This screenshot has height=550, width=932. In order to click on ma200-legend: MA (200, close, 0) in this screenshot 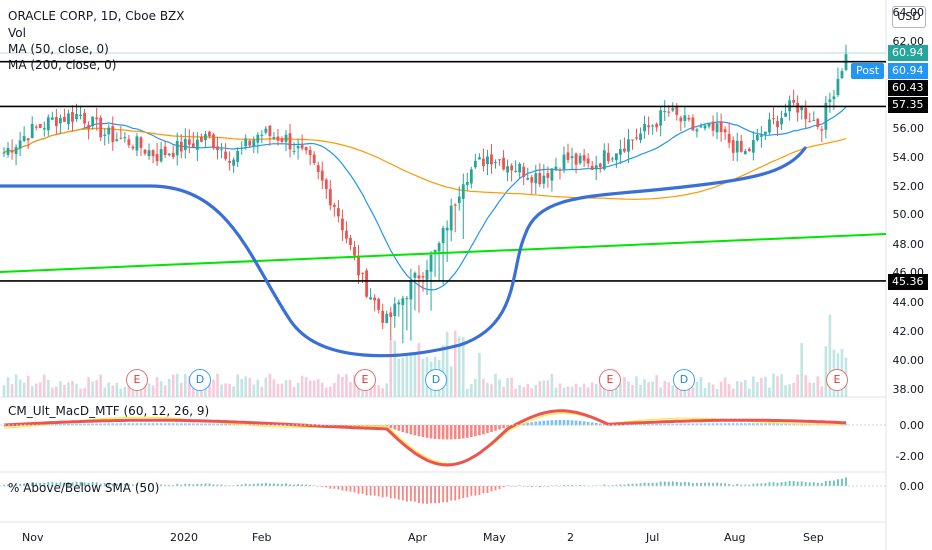, I will do `click(62, 65)`.